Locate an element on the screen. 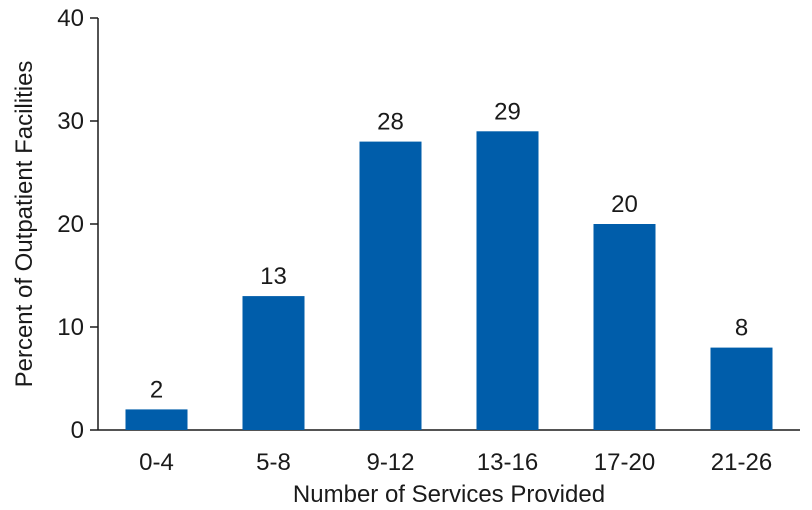  data-label-21-26: 8 is located at coordinates (741, 328).